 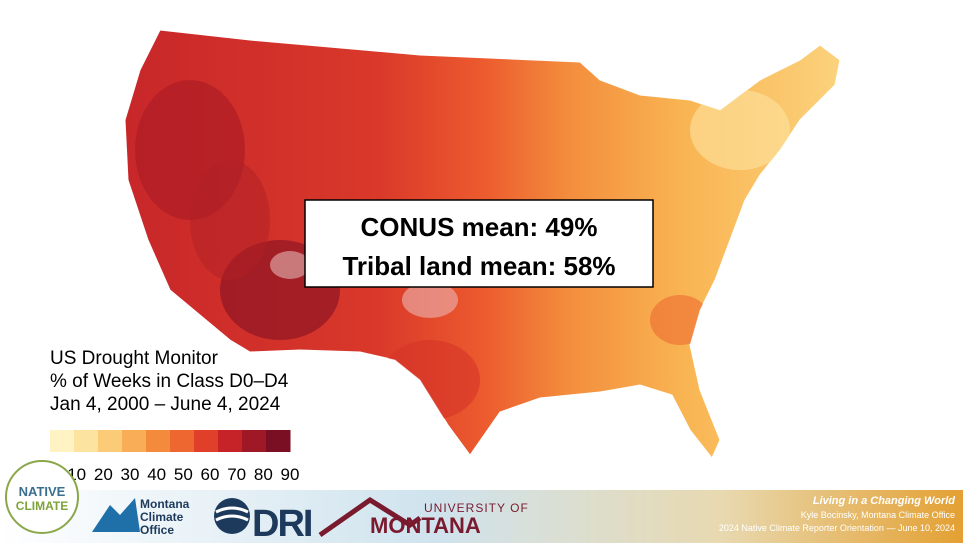 I want to click on legend-tick-label: 70, so click(x=236, y=474).